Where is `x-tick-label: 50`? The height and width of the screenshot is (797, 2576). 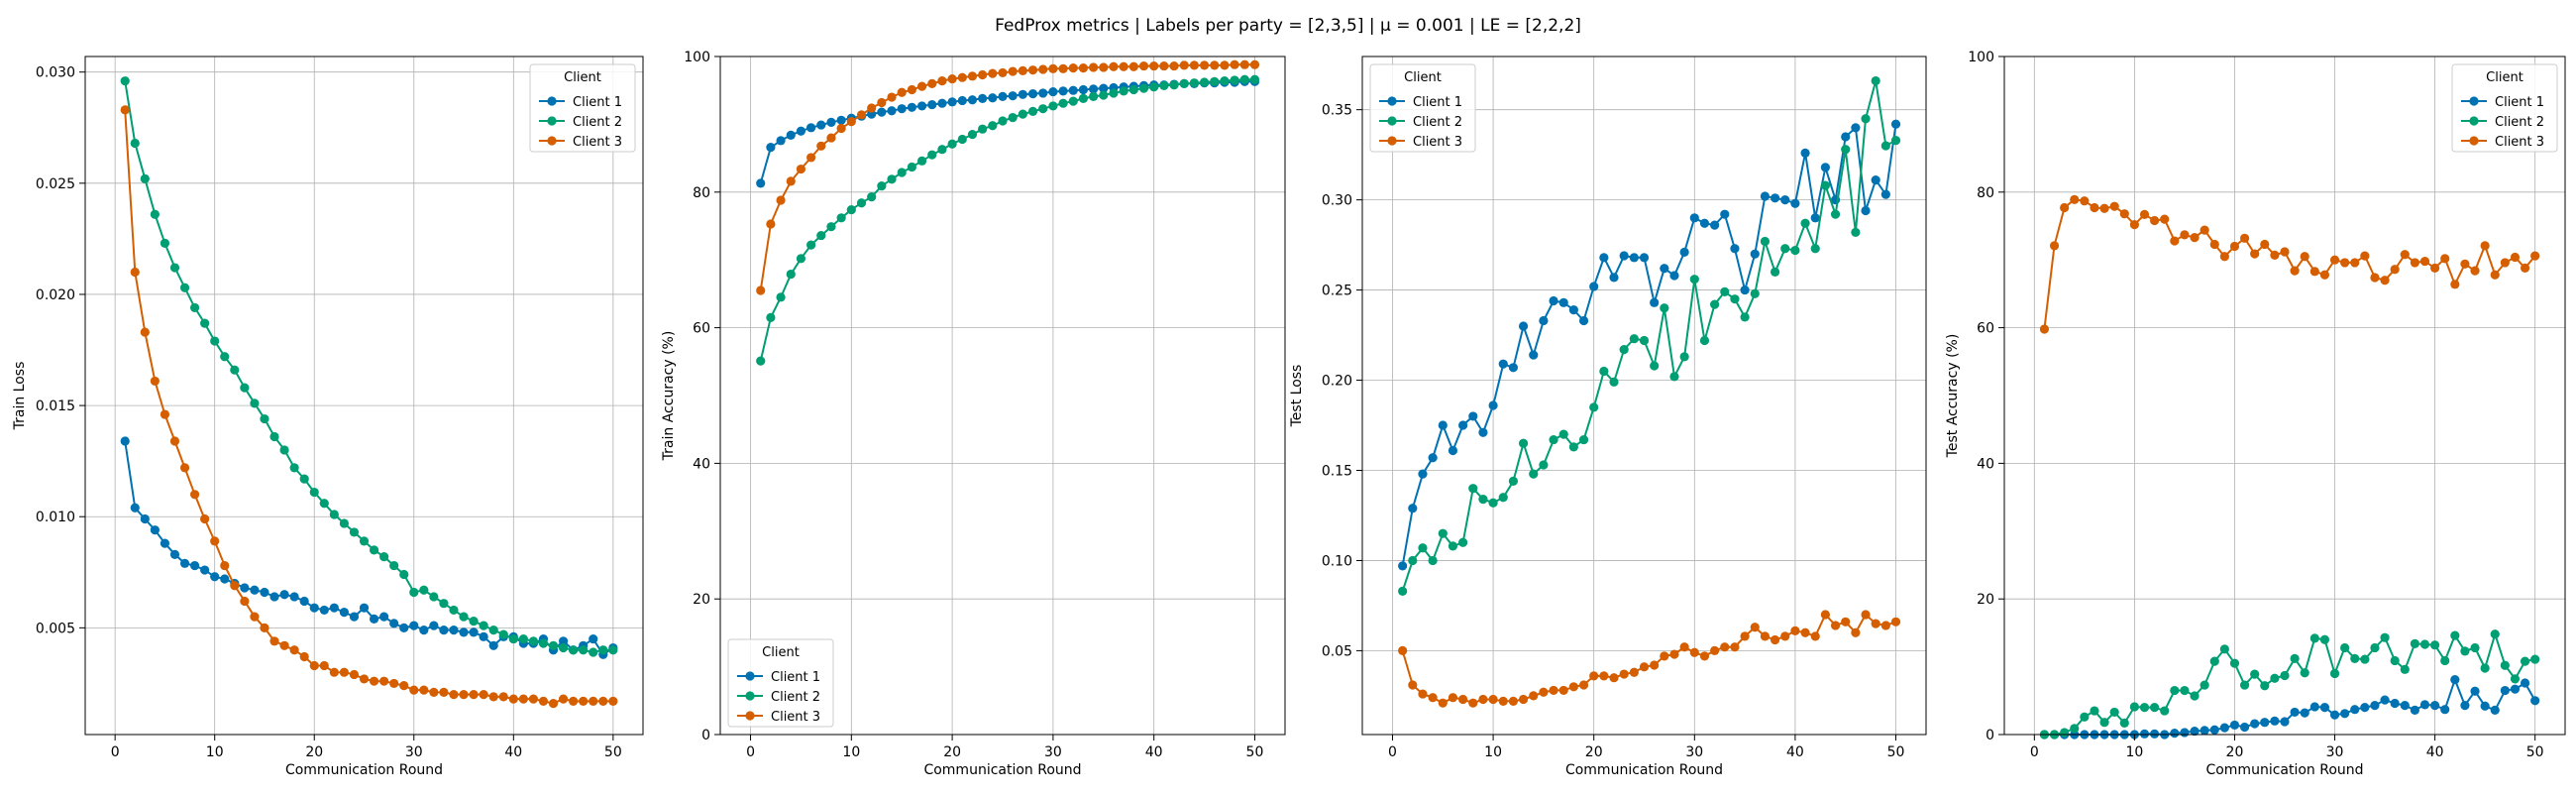
x-tick-label: 50 is located at coordinates (613, 752).